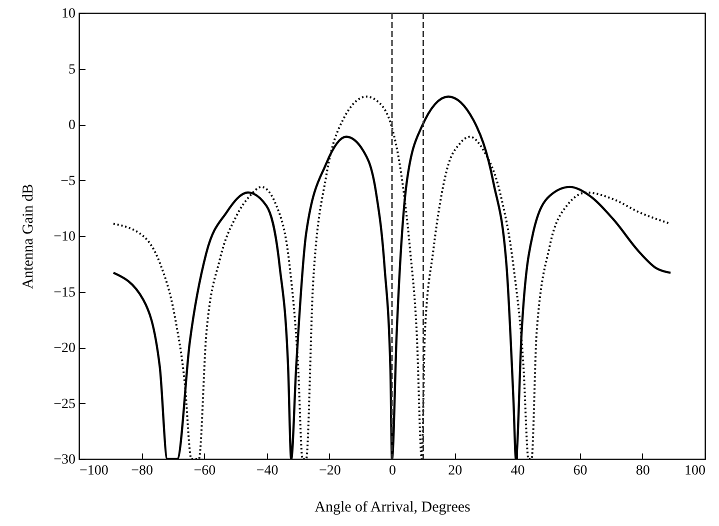 The image size is (719, 526). Describe the element at coordinates (205, 471) in the screenshot. I see `x-tick-label: −60` at that location.